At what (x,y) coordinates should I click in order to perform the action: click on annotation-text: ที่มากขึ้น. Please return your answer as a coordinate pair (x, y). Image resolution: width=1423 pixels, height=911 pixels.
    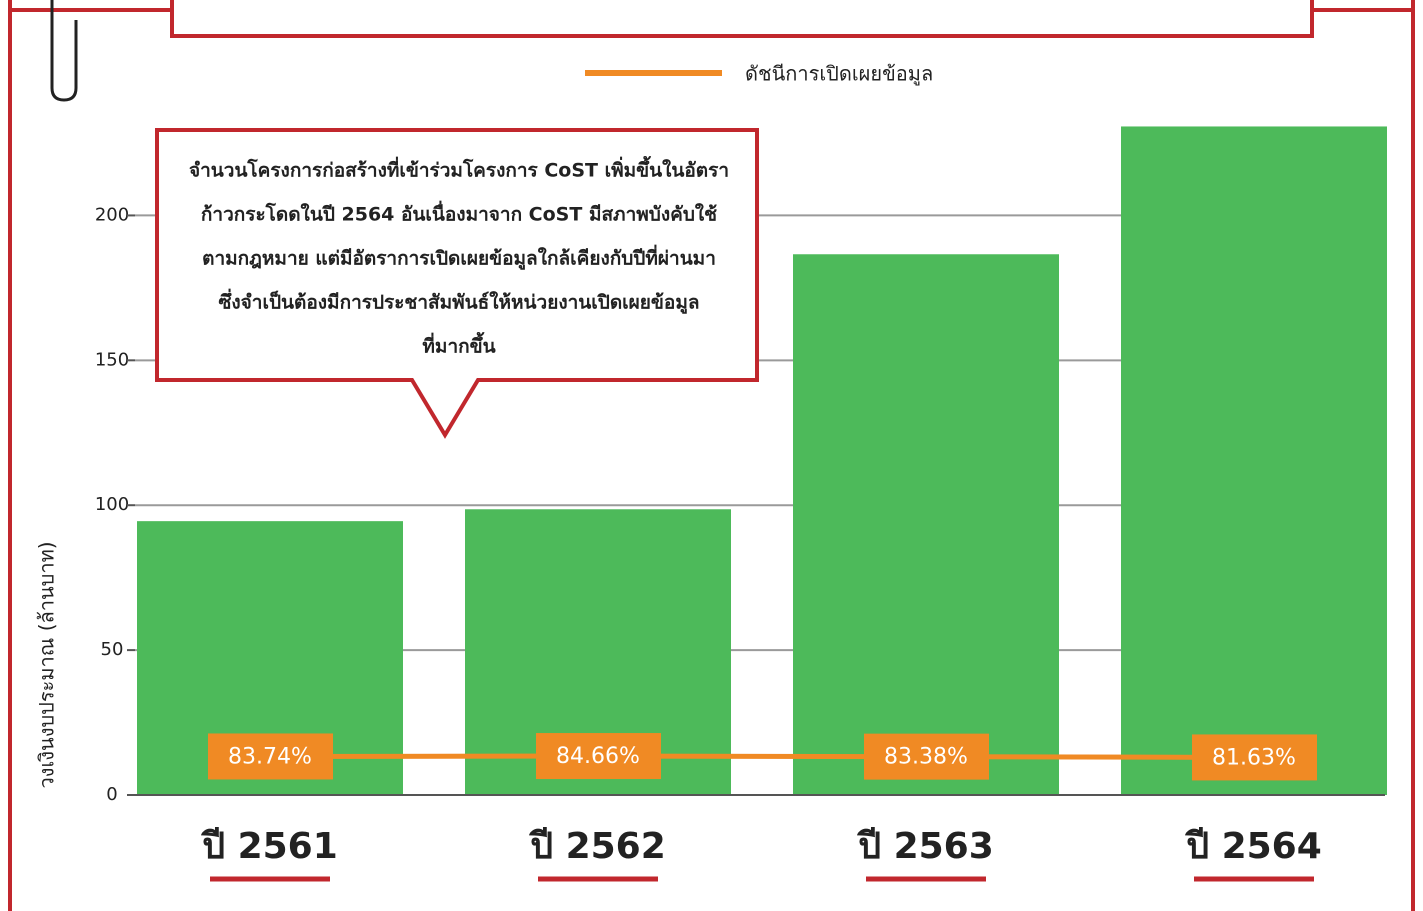
    Looking at the image, I should click on (458, 345).